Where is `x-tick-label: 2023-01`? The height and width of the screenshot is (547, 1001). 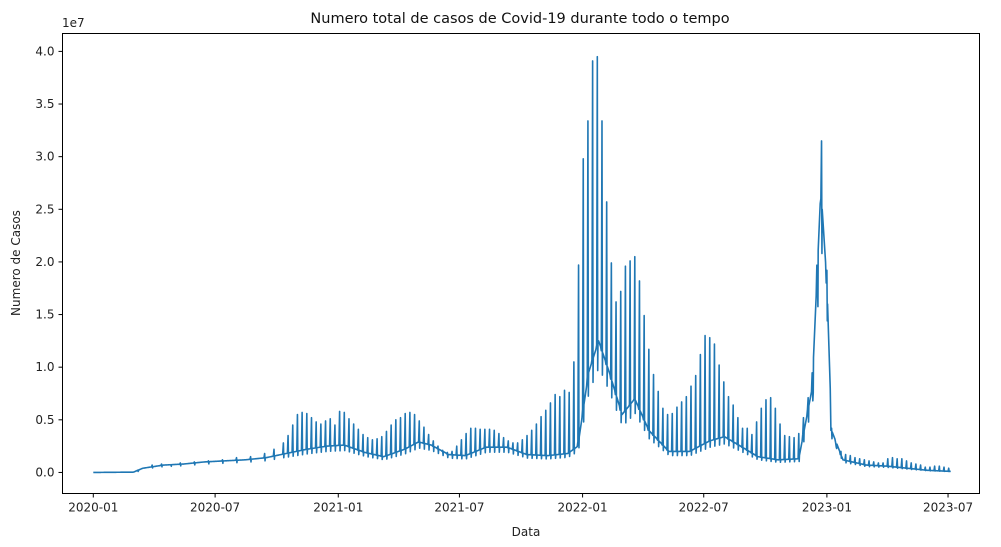 x-tick-label: 2023-01 is located at coordinates (827, 508).